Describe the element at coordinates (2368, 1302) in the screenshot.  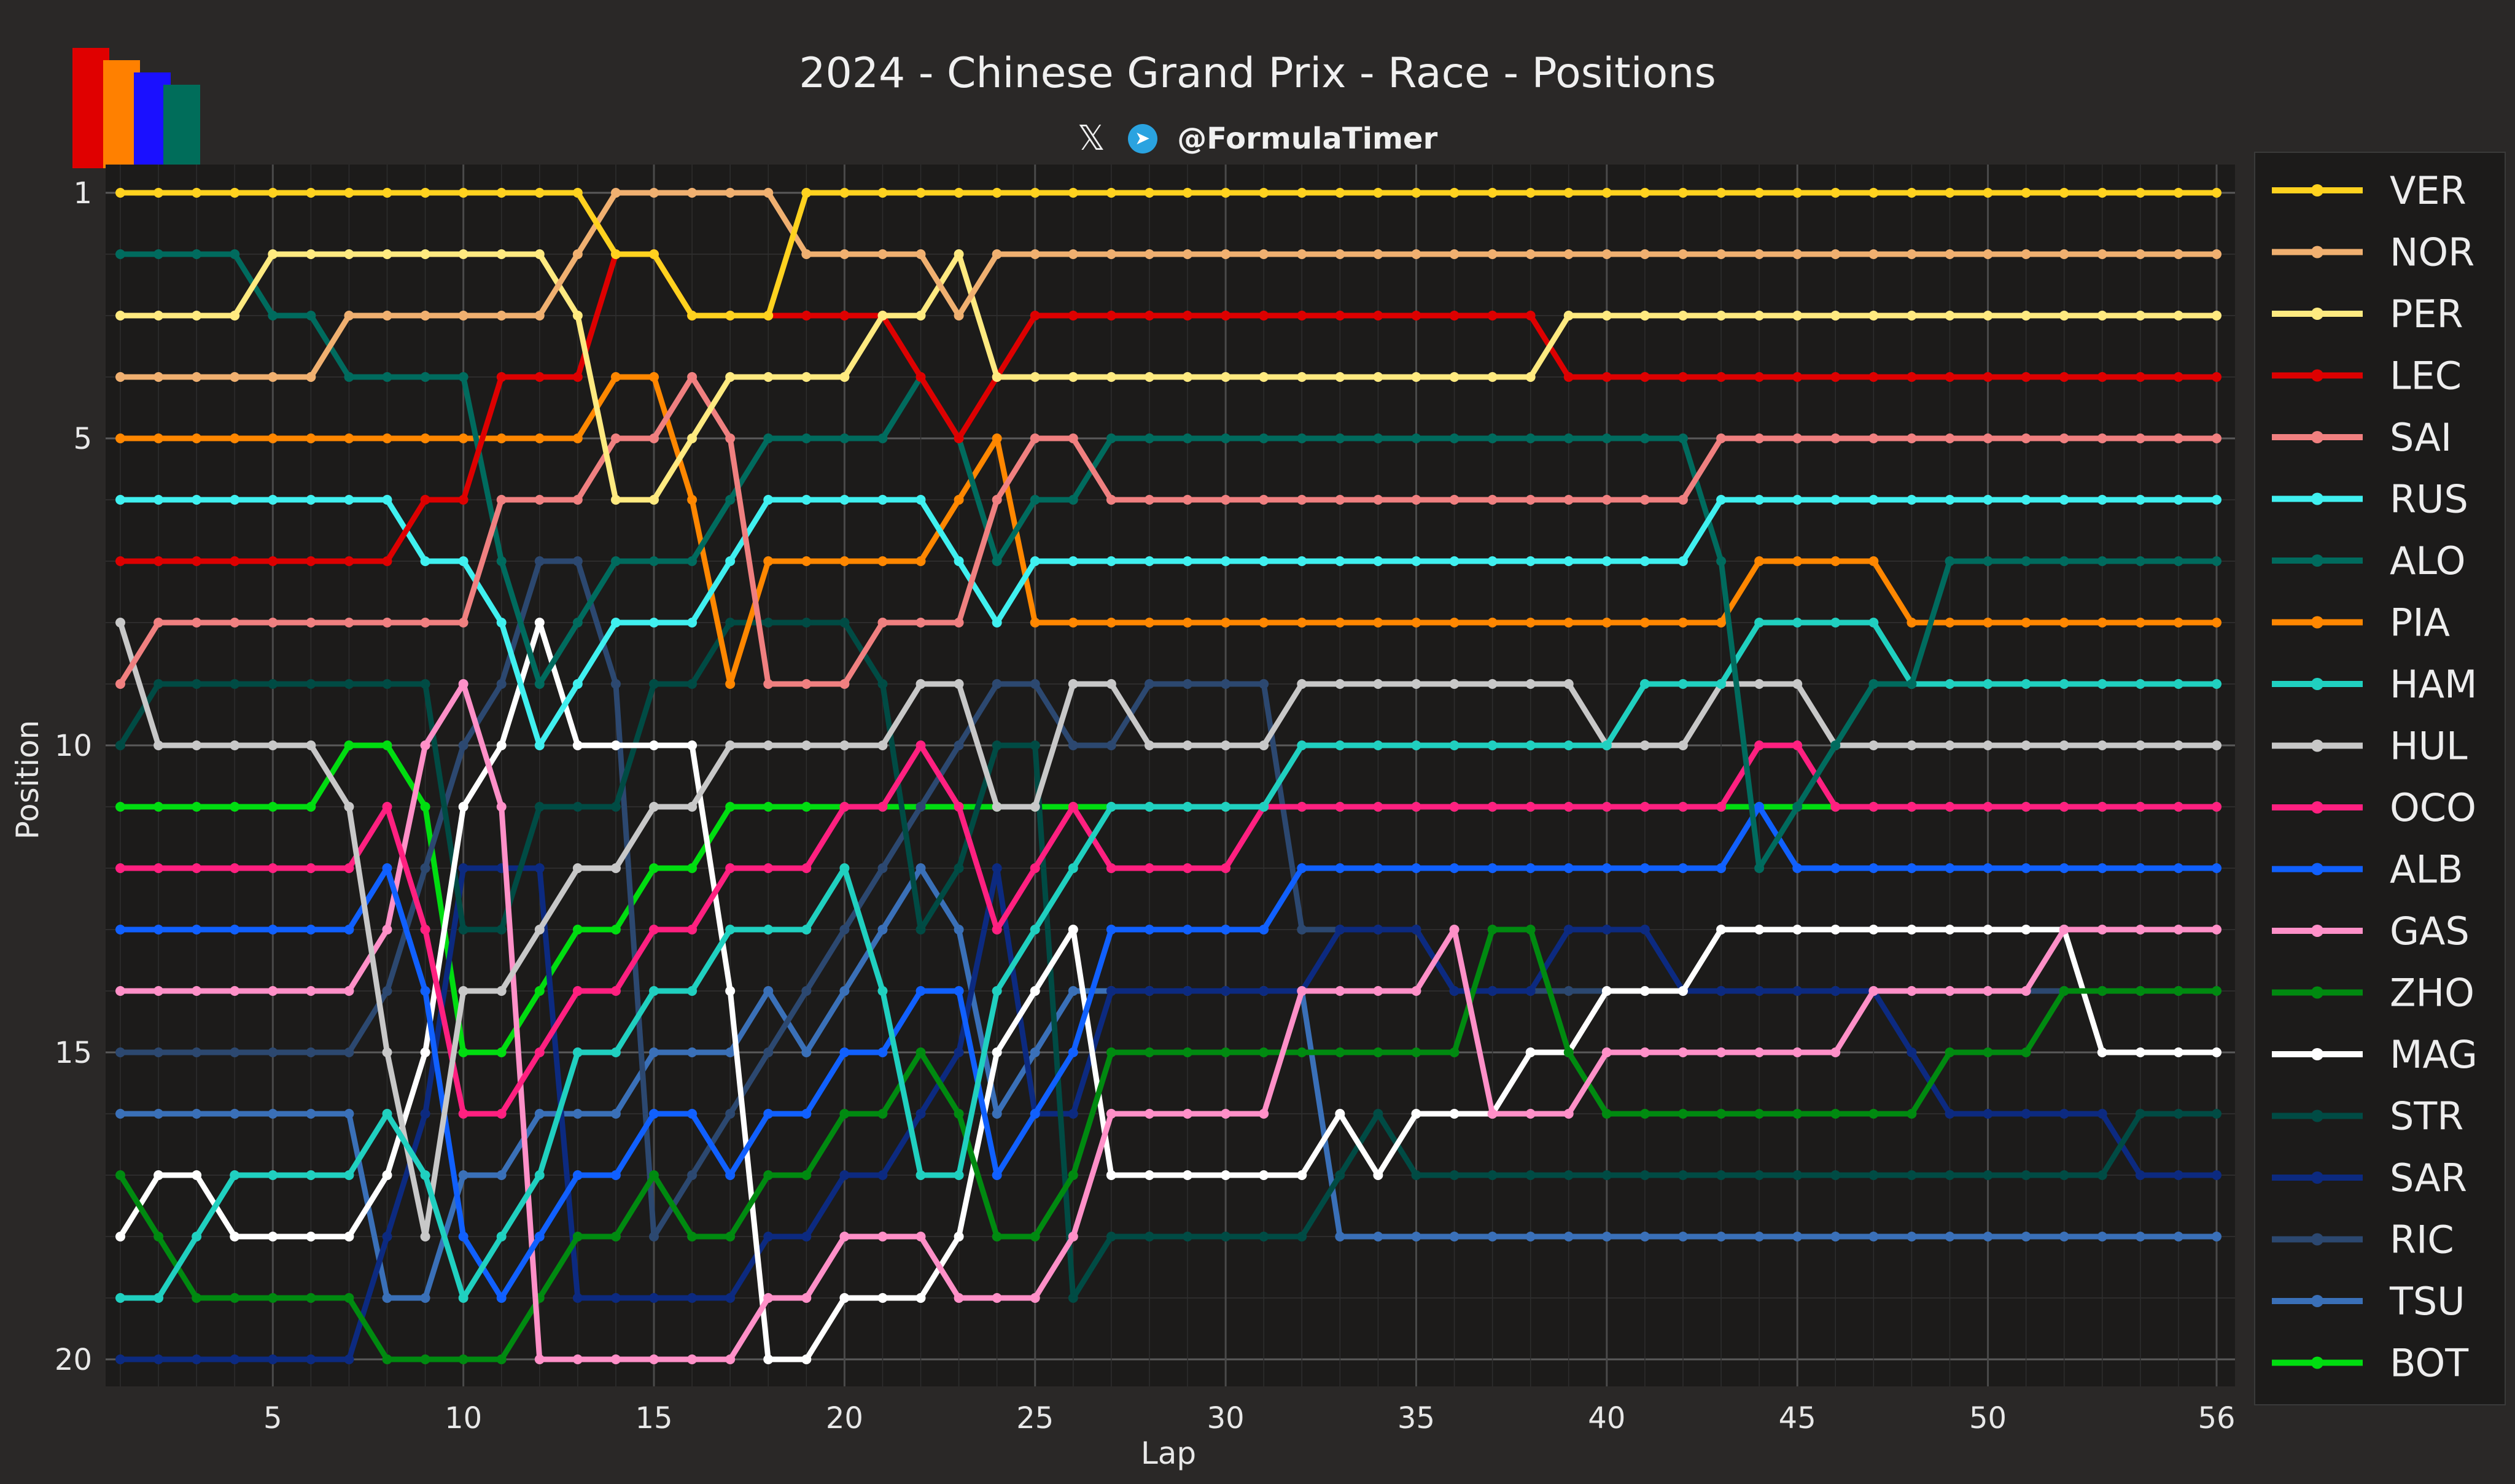
I see `legend-item-tsu: TSU` at that location.